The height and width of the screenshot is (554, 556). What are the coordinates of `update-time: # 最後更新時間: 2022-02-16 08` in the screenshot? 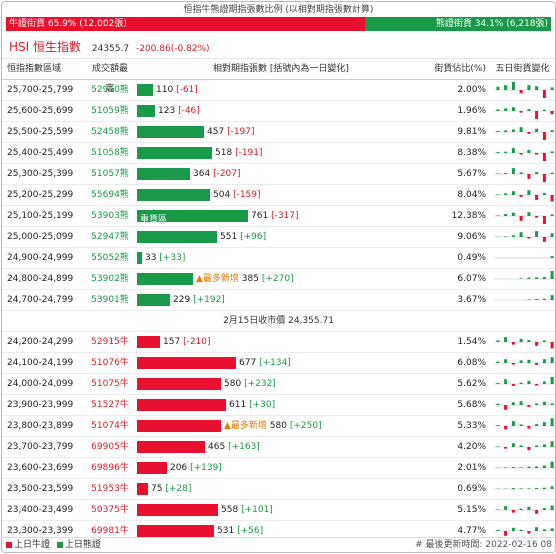 It's located at (483, 545).